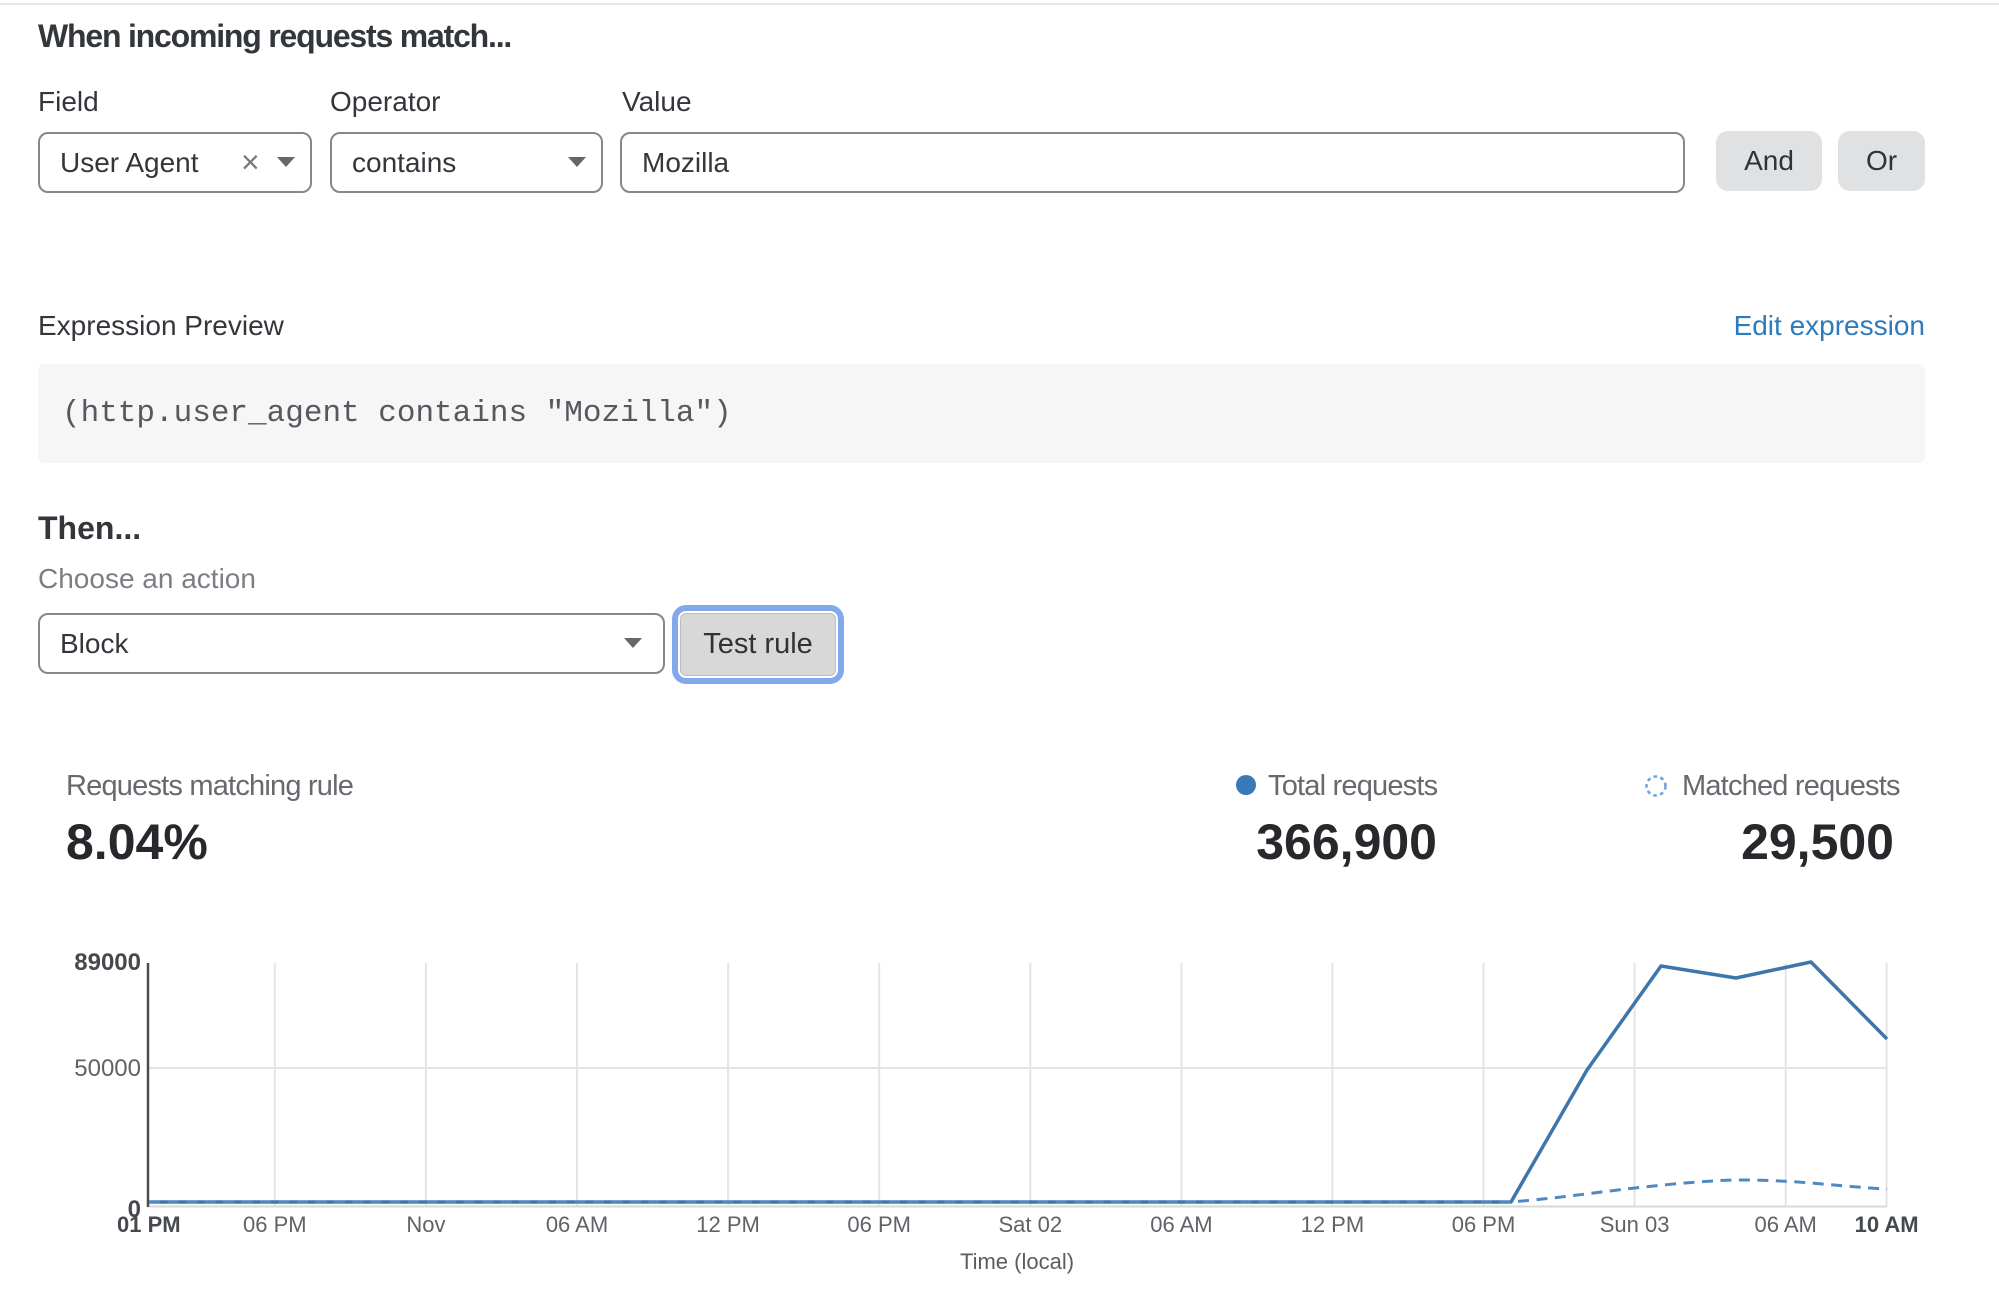 The width and height of the screenshot is (1999, 1295). Describe the element at coordinates (1017, 1261) in the screenshot. I see `svg-text: Time (local)` at that location.